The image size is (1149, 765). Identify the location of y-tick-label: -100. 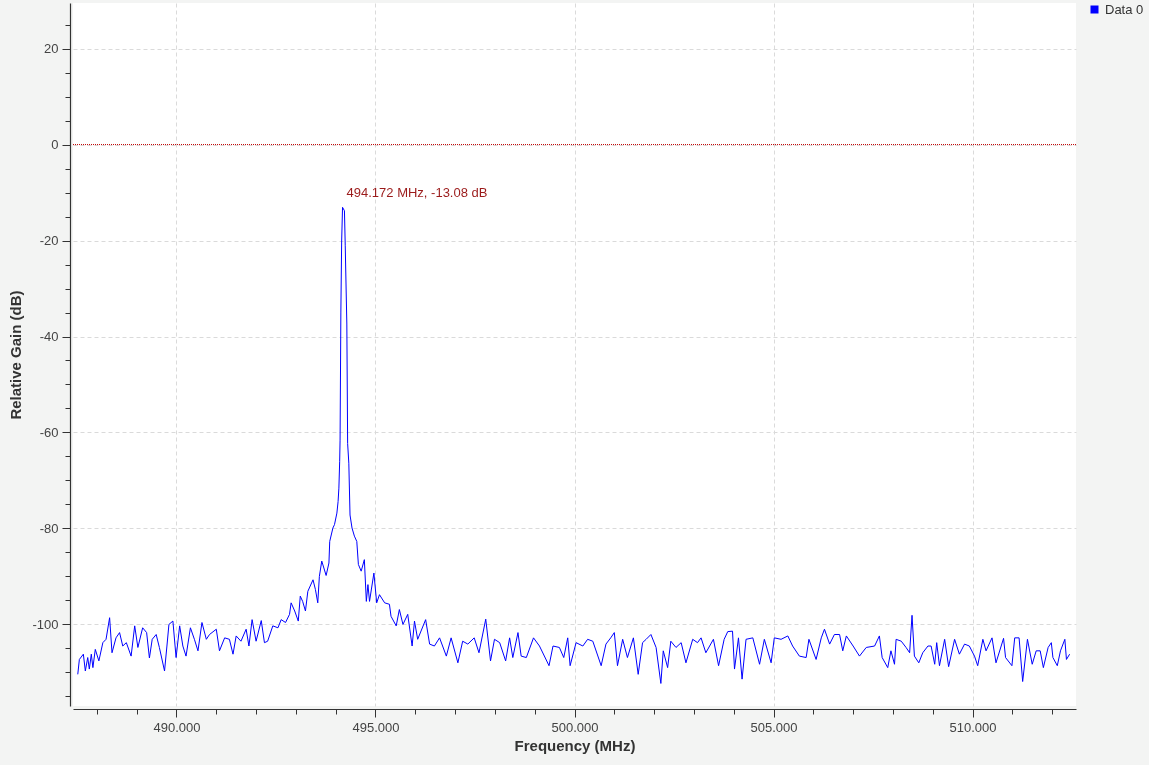
(45, 624).